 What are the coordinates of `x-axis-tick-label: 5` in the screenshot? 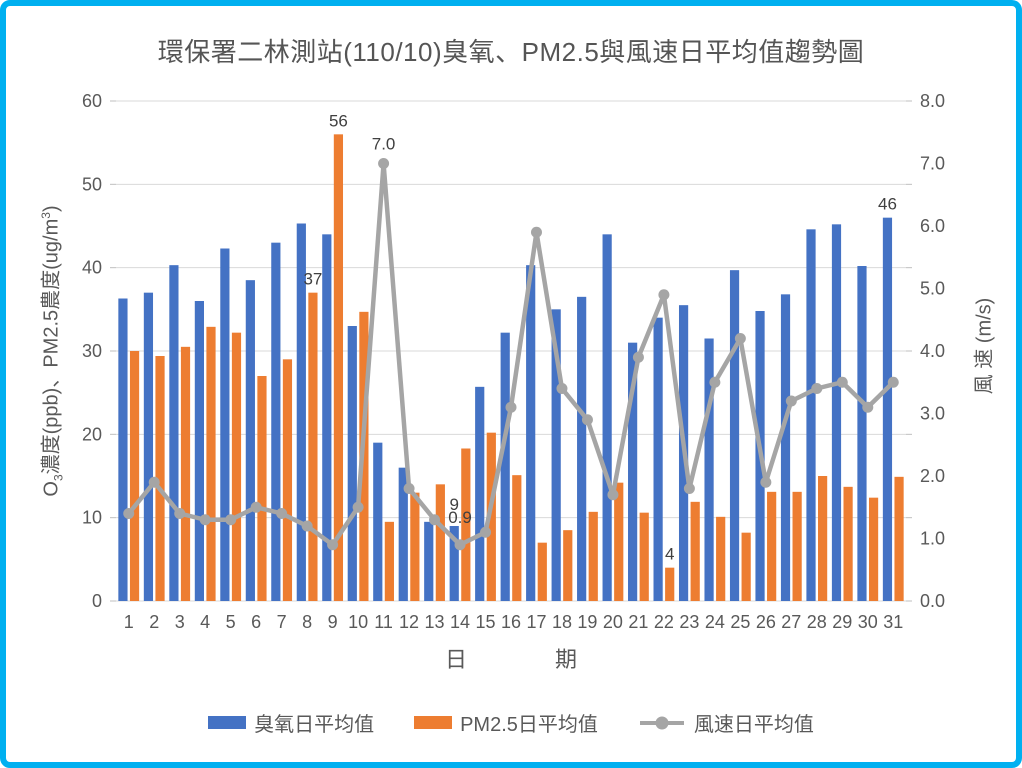 It's located at (231, 622).